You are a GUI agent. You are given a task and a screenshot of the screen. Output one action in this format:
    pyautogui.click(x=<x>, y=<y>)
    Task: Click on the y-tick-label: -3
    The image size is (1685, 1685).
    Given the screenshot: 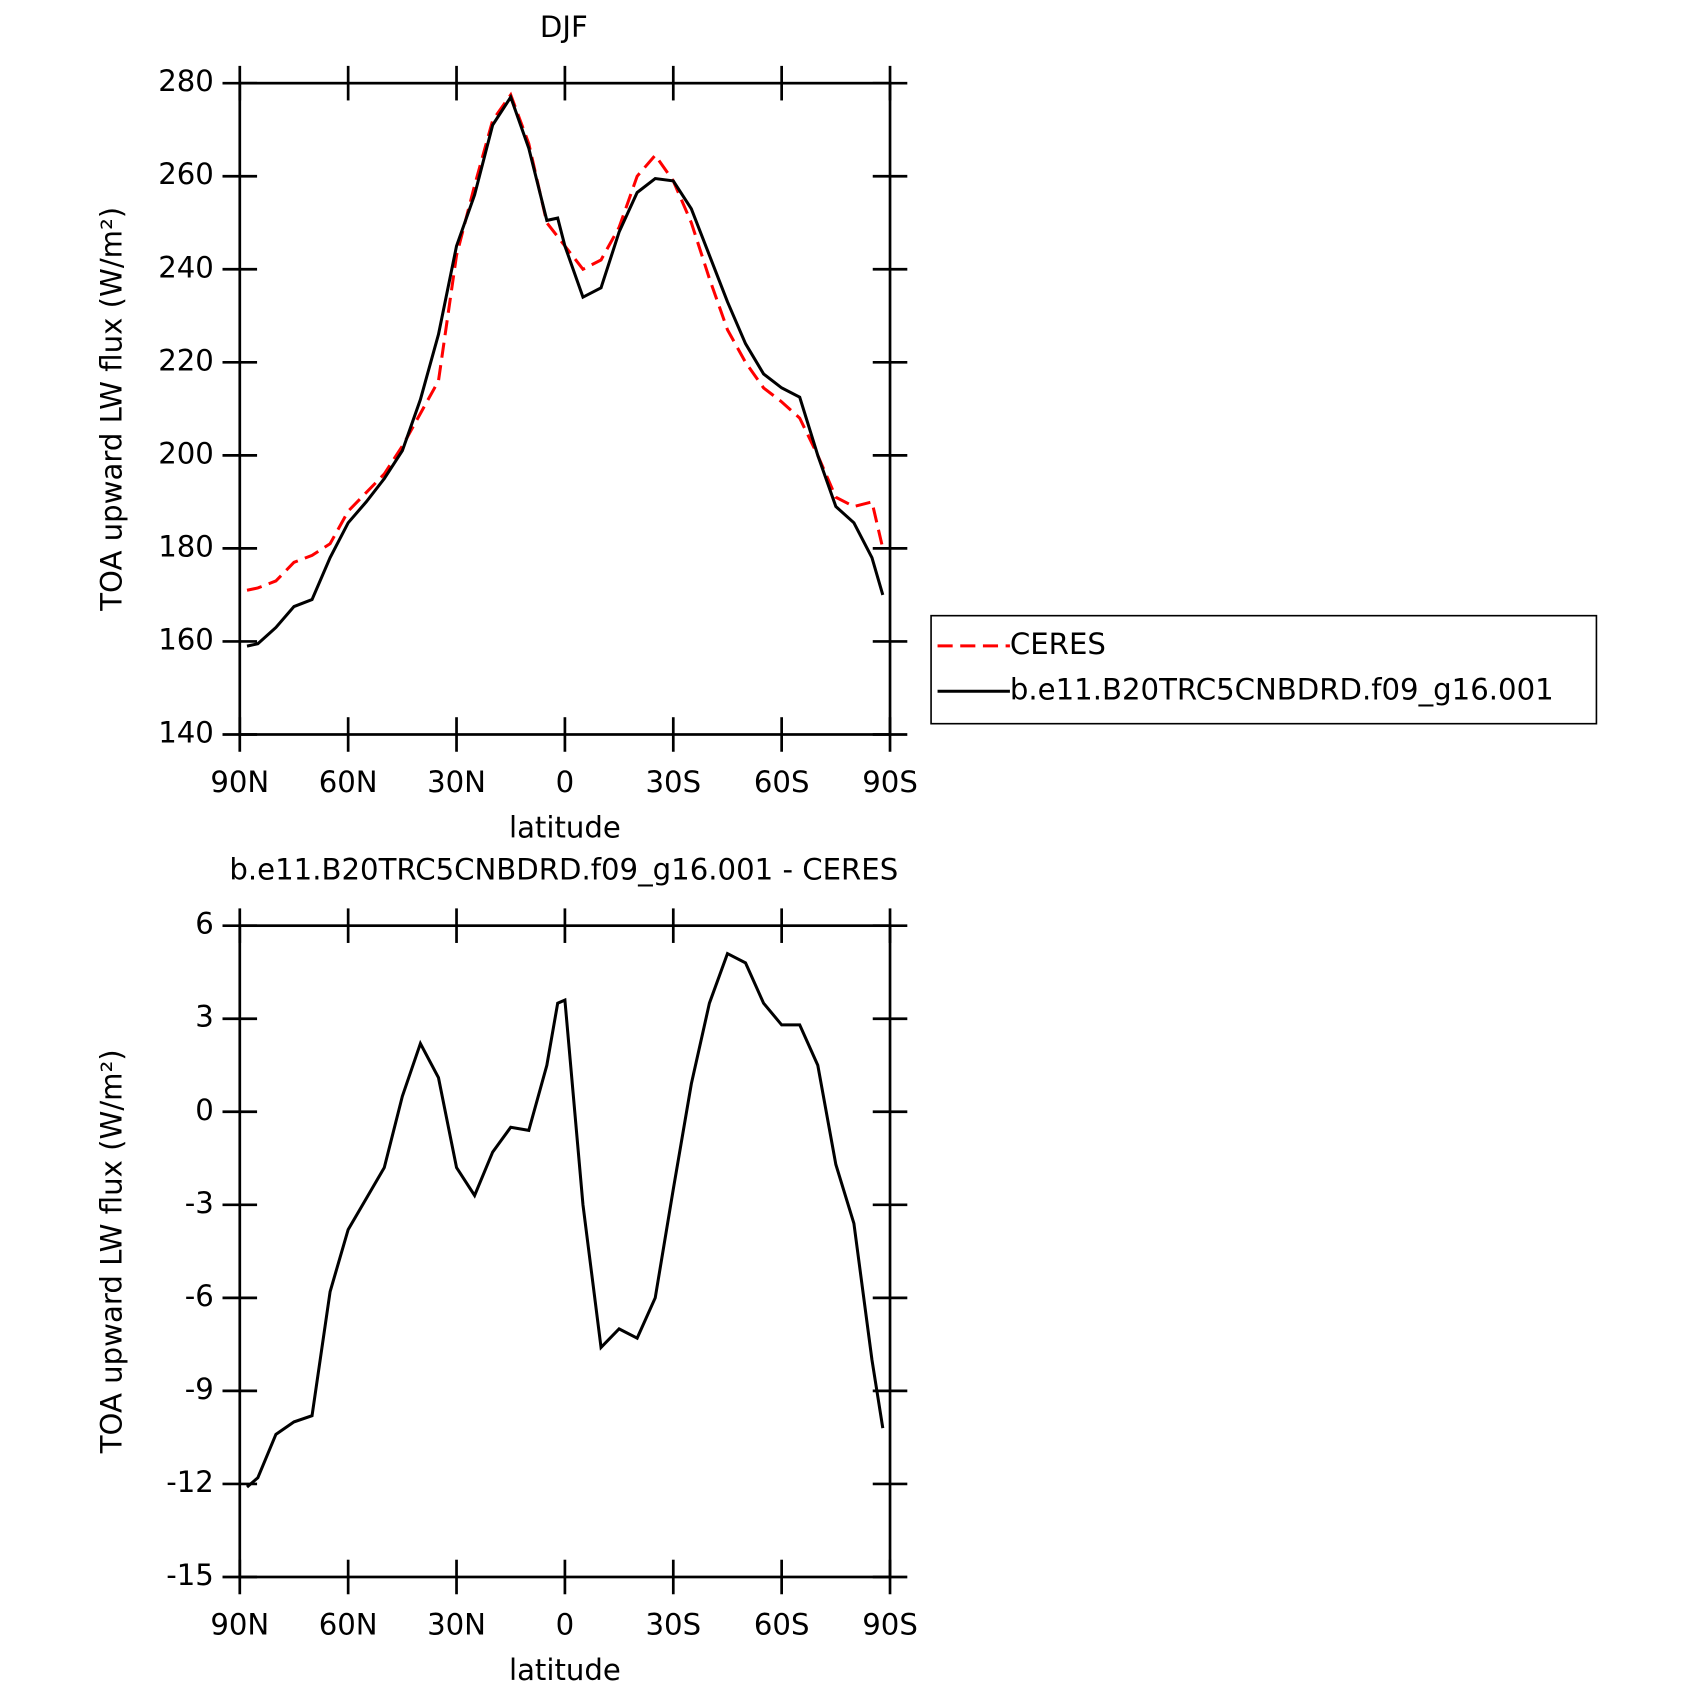 What is the action you would take?
    pyautogui.click(x=199, y=1203)
    